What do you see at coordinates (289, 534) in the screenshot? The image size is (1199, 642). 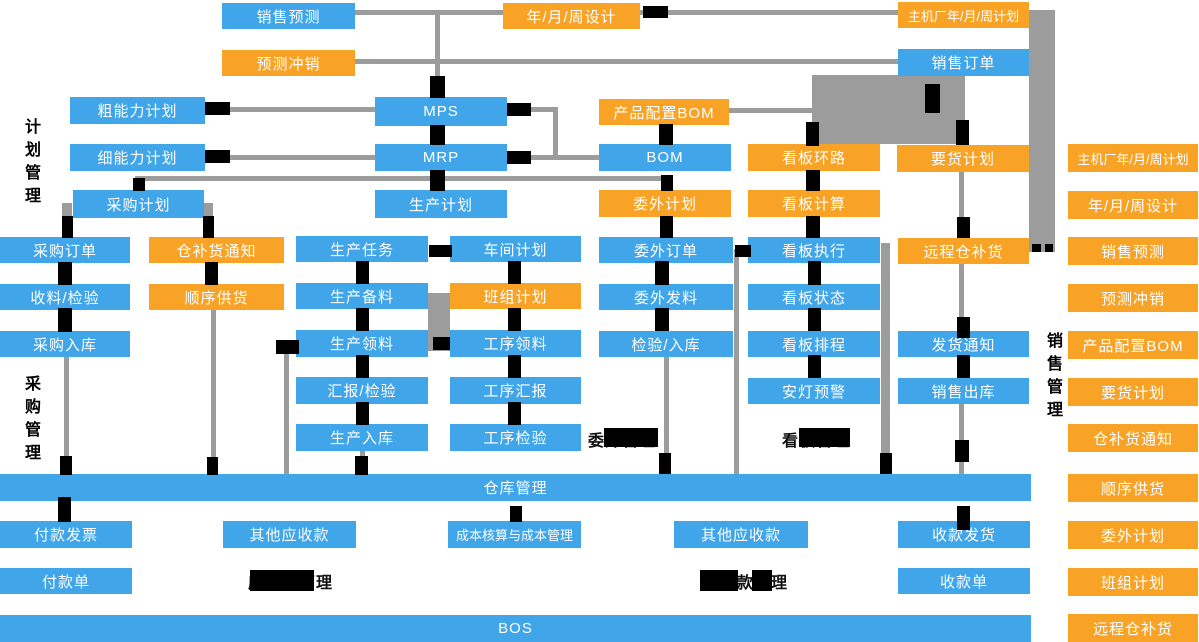 I see `node-other-receivables-left: 其他应收款` at bounding box center [289, 534].